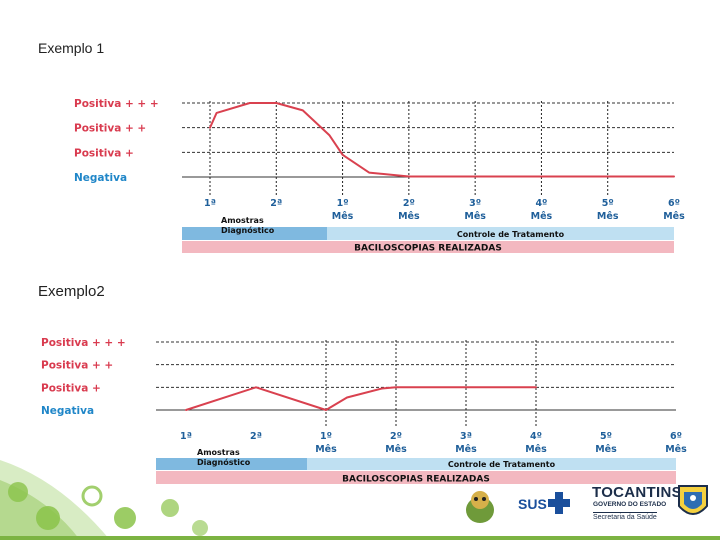  I want to click on footer-decoration, so click(360, 500).